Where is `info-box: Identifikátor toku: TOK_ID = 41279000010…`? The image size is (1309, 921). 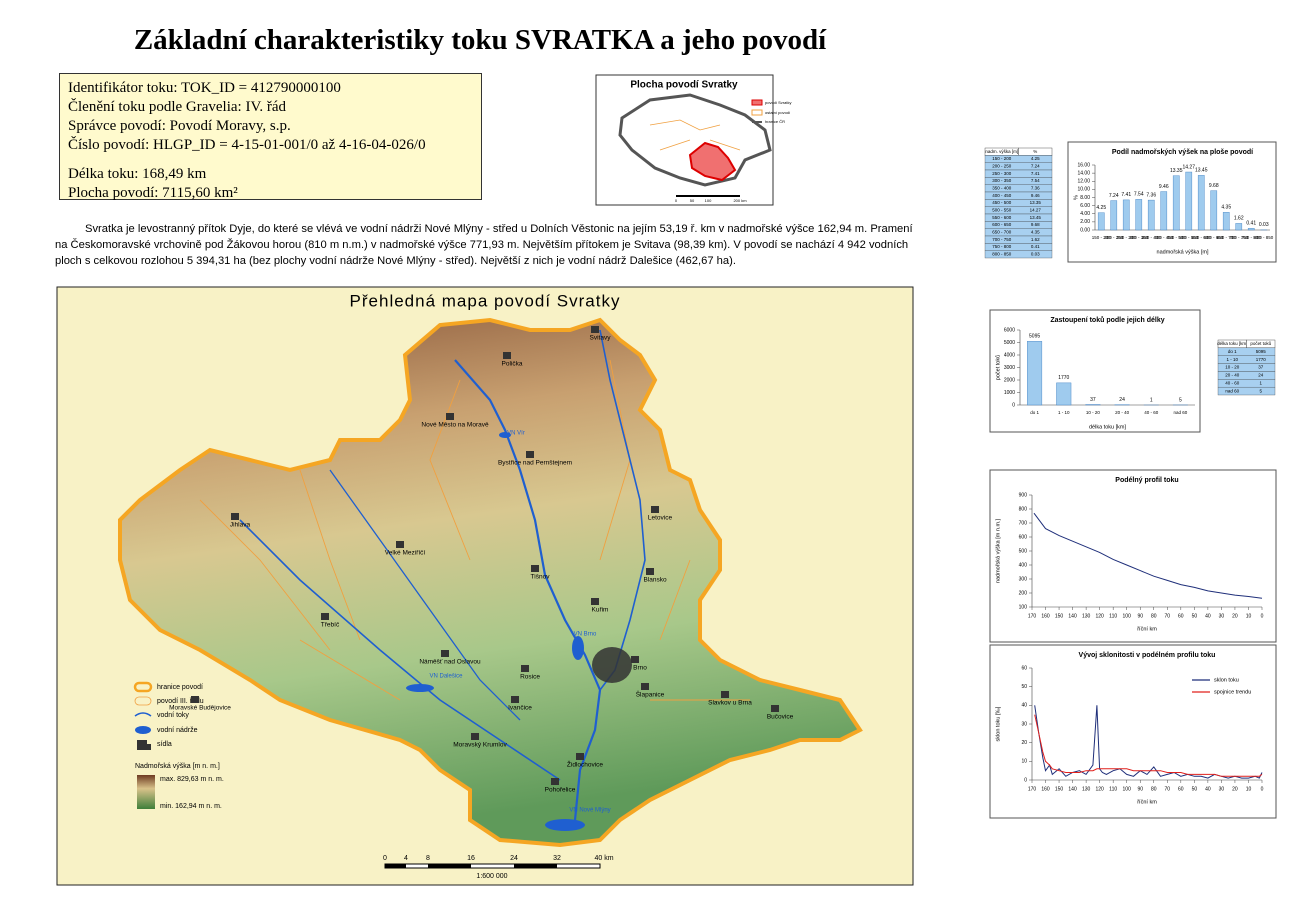 info-box: Identifikátor toku: TOK_ID = 41279000010… is located at coordinates (270, 137).